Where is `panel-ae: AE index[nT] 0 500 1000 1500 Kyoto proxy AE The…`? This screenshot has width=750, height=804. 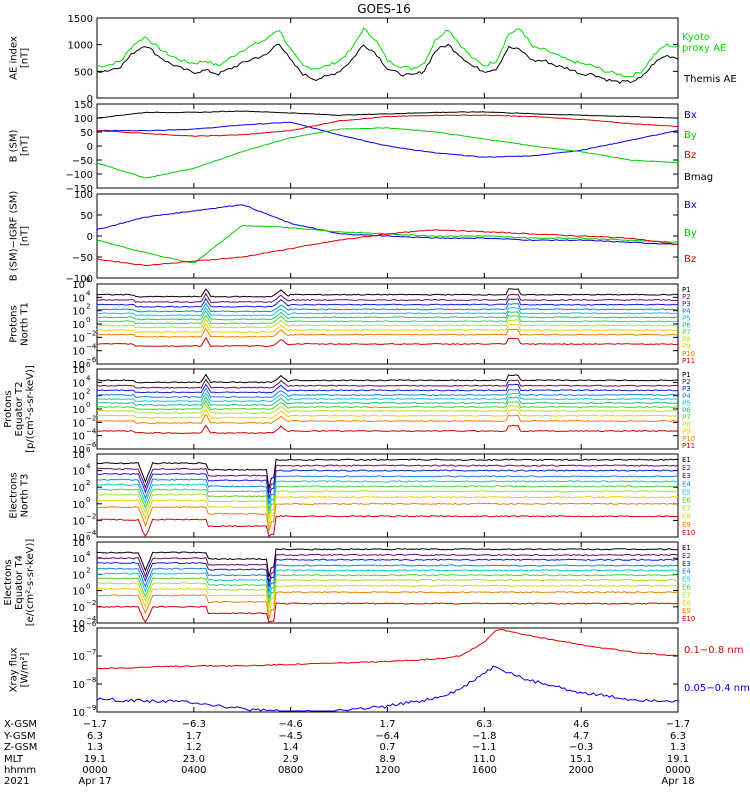 panel-ae: AE index[nT] 0 500 1000 1500 Kyoto proxy AE The… is located at coordinates (373, 59).